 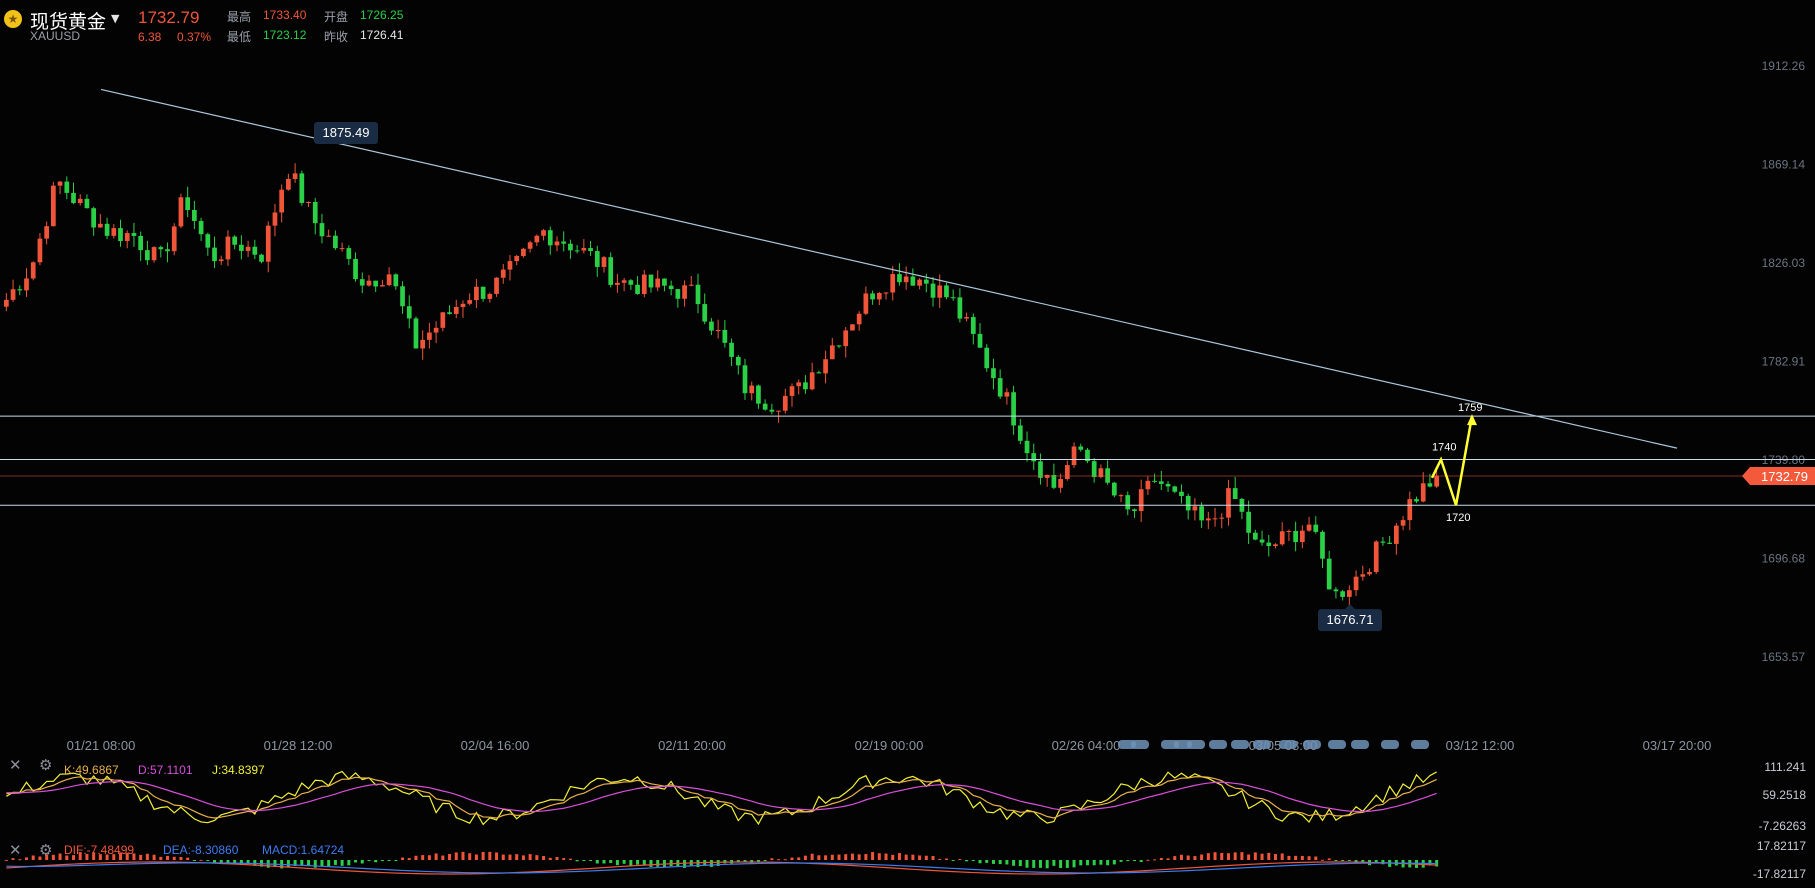 I want to click on current-price-tag, so click(x=1778, y=476).